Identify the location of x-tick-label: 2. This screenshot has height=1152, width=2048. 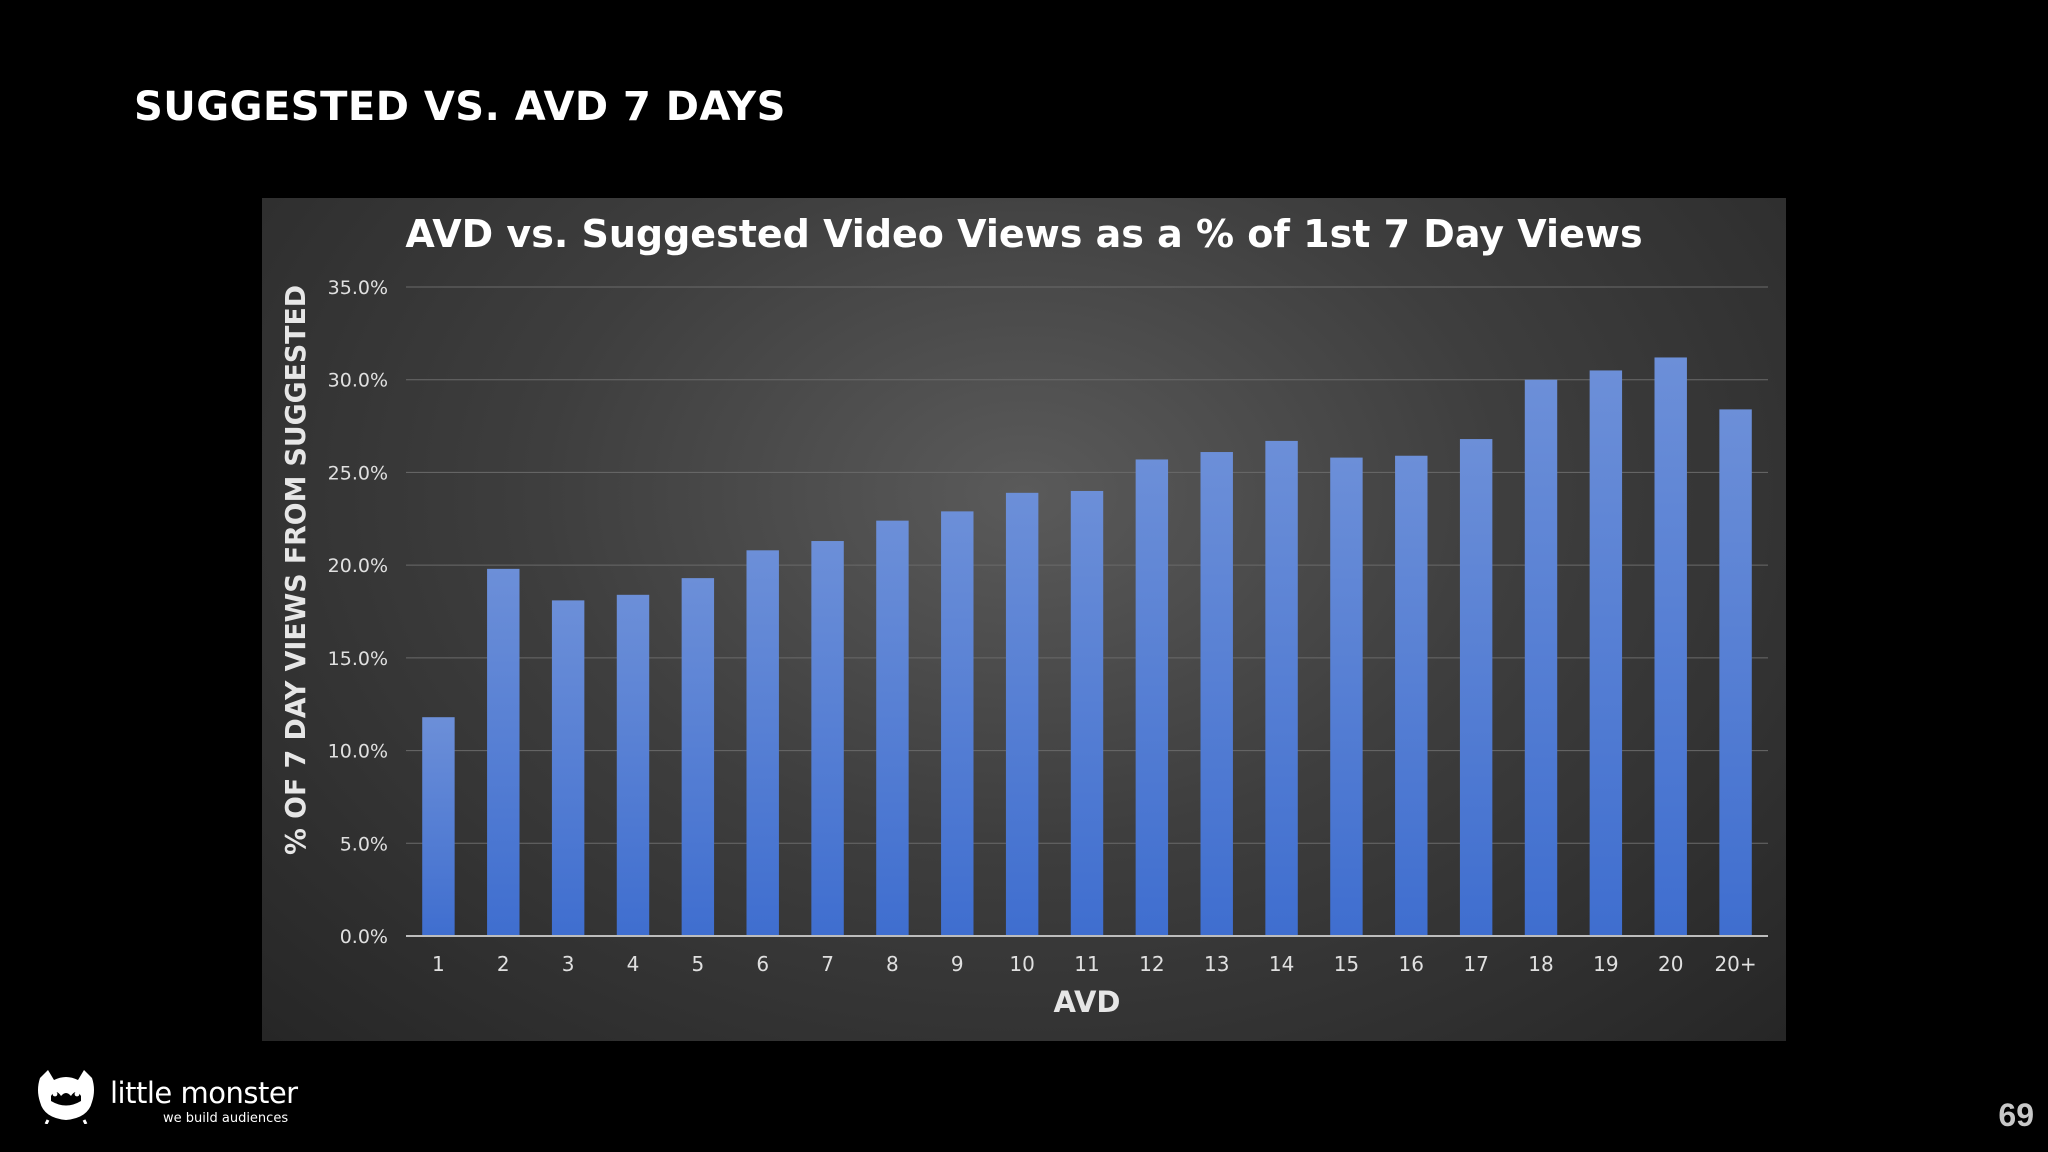
(503, 964).